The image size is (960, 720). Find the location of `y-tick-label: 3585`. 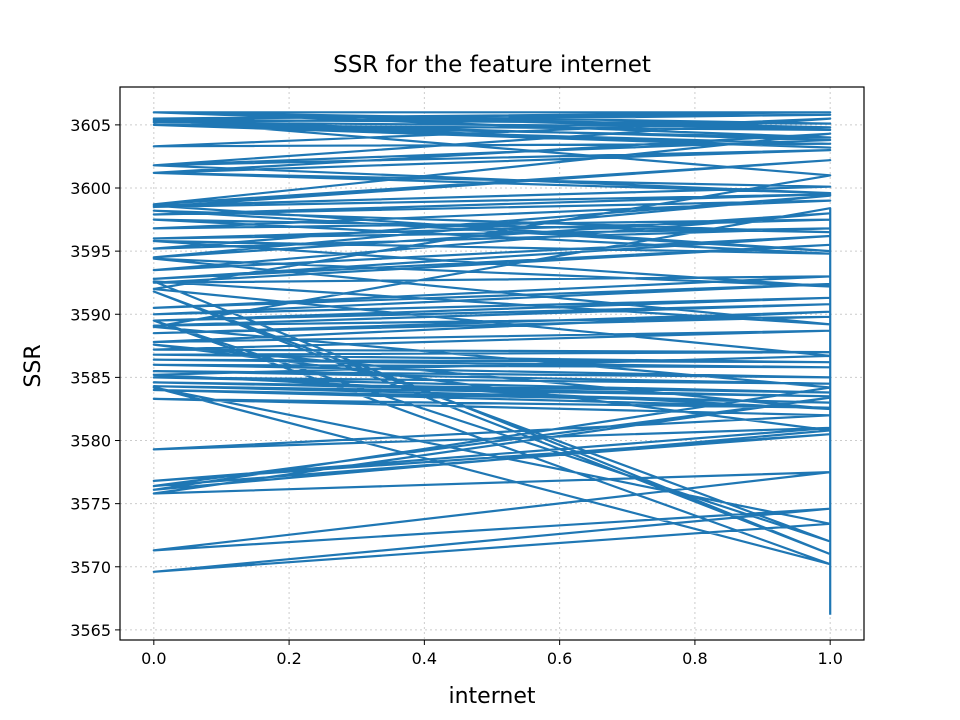

y-tick-label: 3585 is located at coordinates (90, 377).